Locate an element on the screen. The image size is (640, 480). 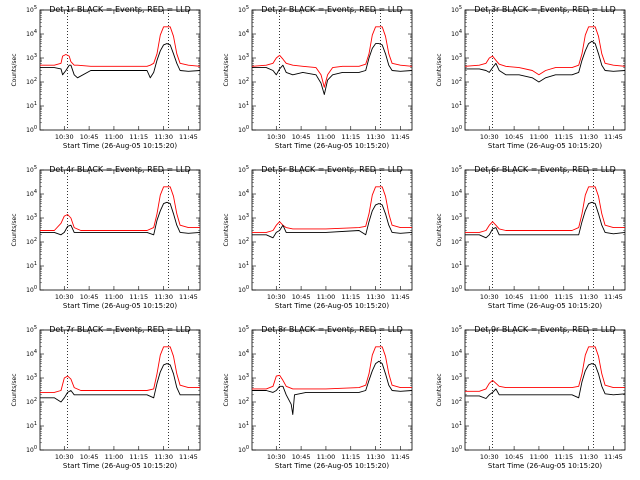
panel-title: Det 6r BLACK = Events, RED = LLD is located at coordinates (545, 169).